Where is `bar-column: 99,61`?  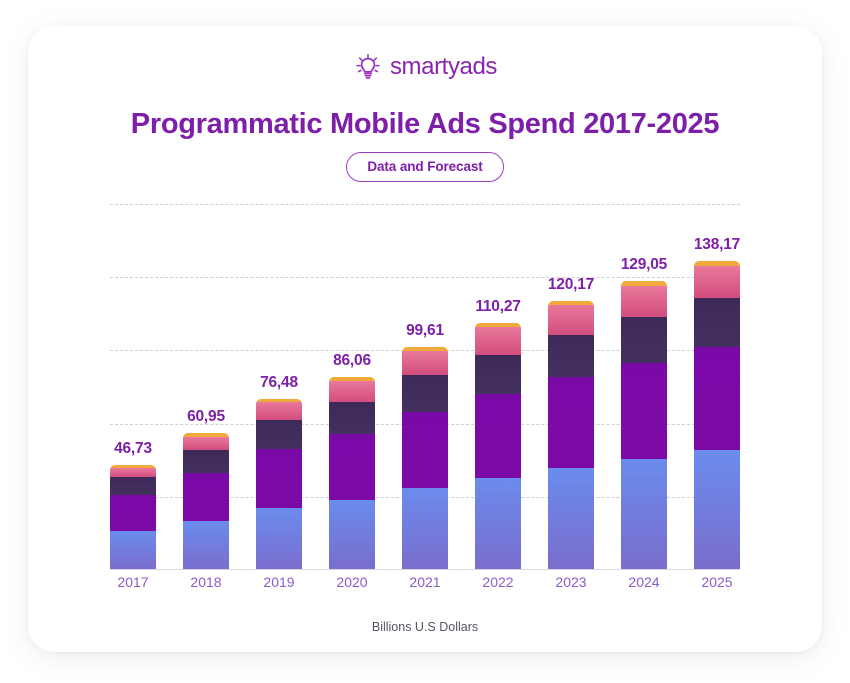
bar-column: 99,61 is located at coordinates (425, 445).